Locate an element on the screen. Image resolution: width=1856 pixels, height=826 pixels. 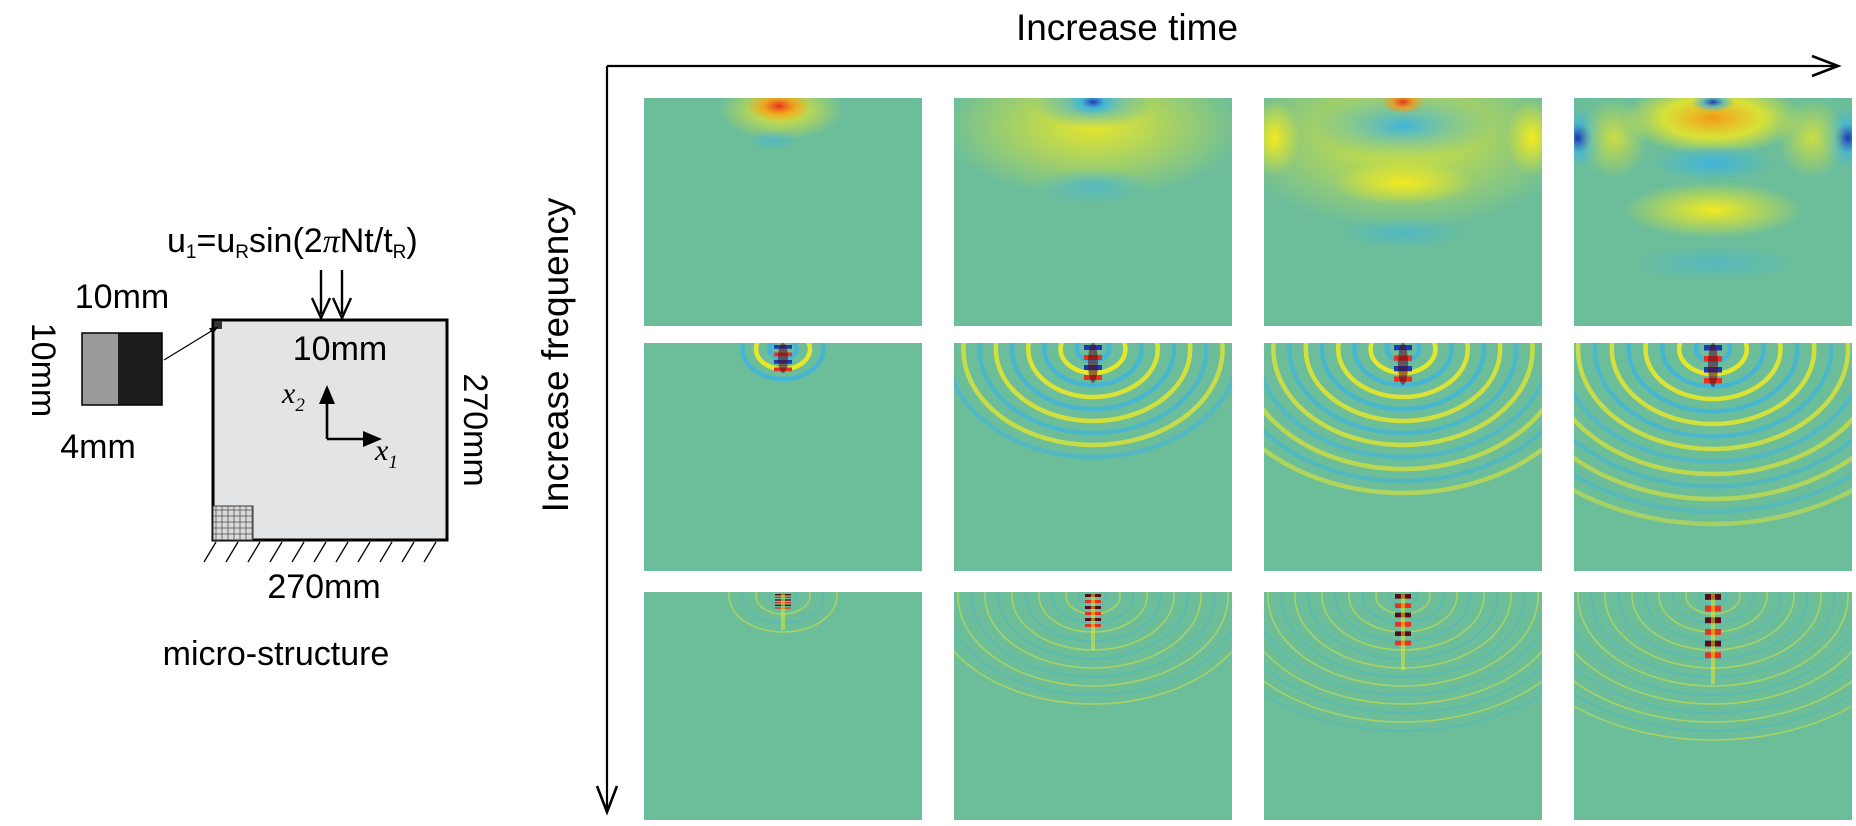
domain-height-label: 270mm is located at coordinates (475, 429).